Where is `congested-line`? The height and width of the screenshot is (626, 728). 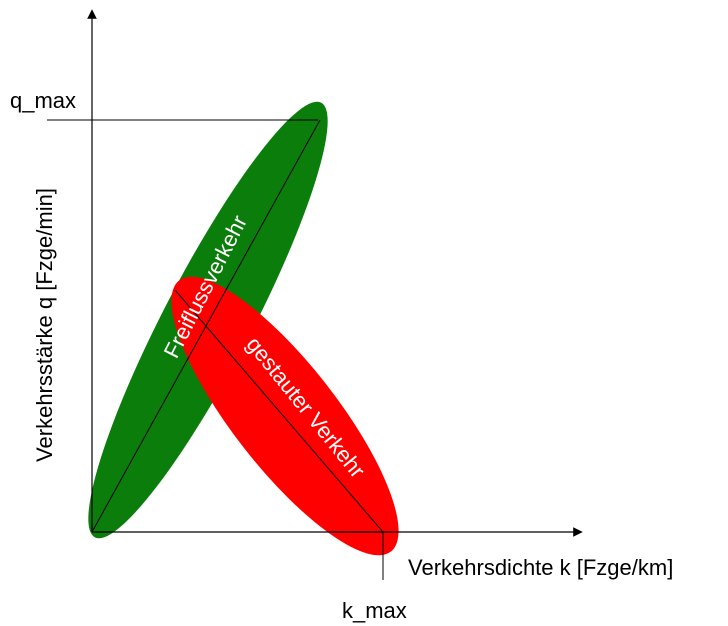 congested-line is located at coordinates (279, 411).